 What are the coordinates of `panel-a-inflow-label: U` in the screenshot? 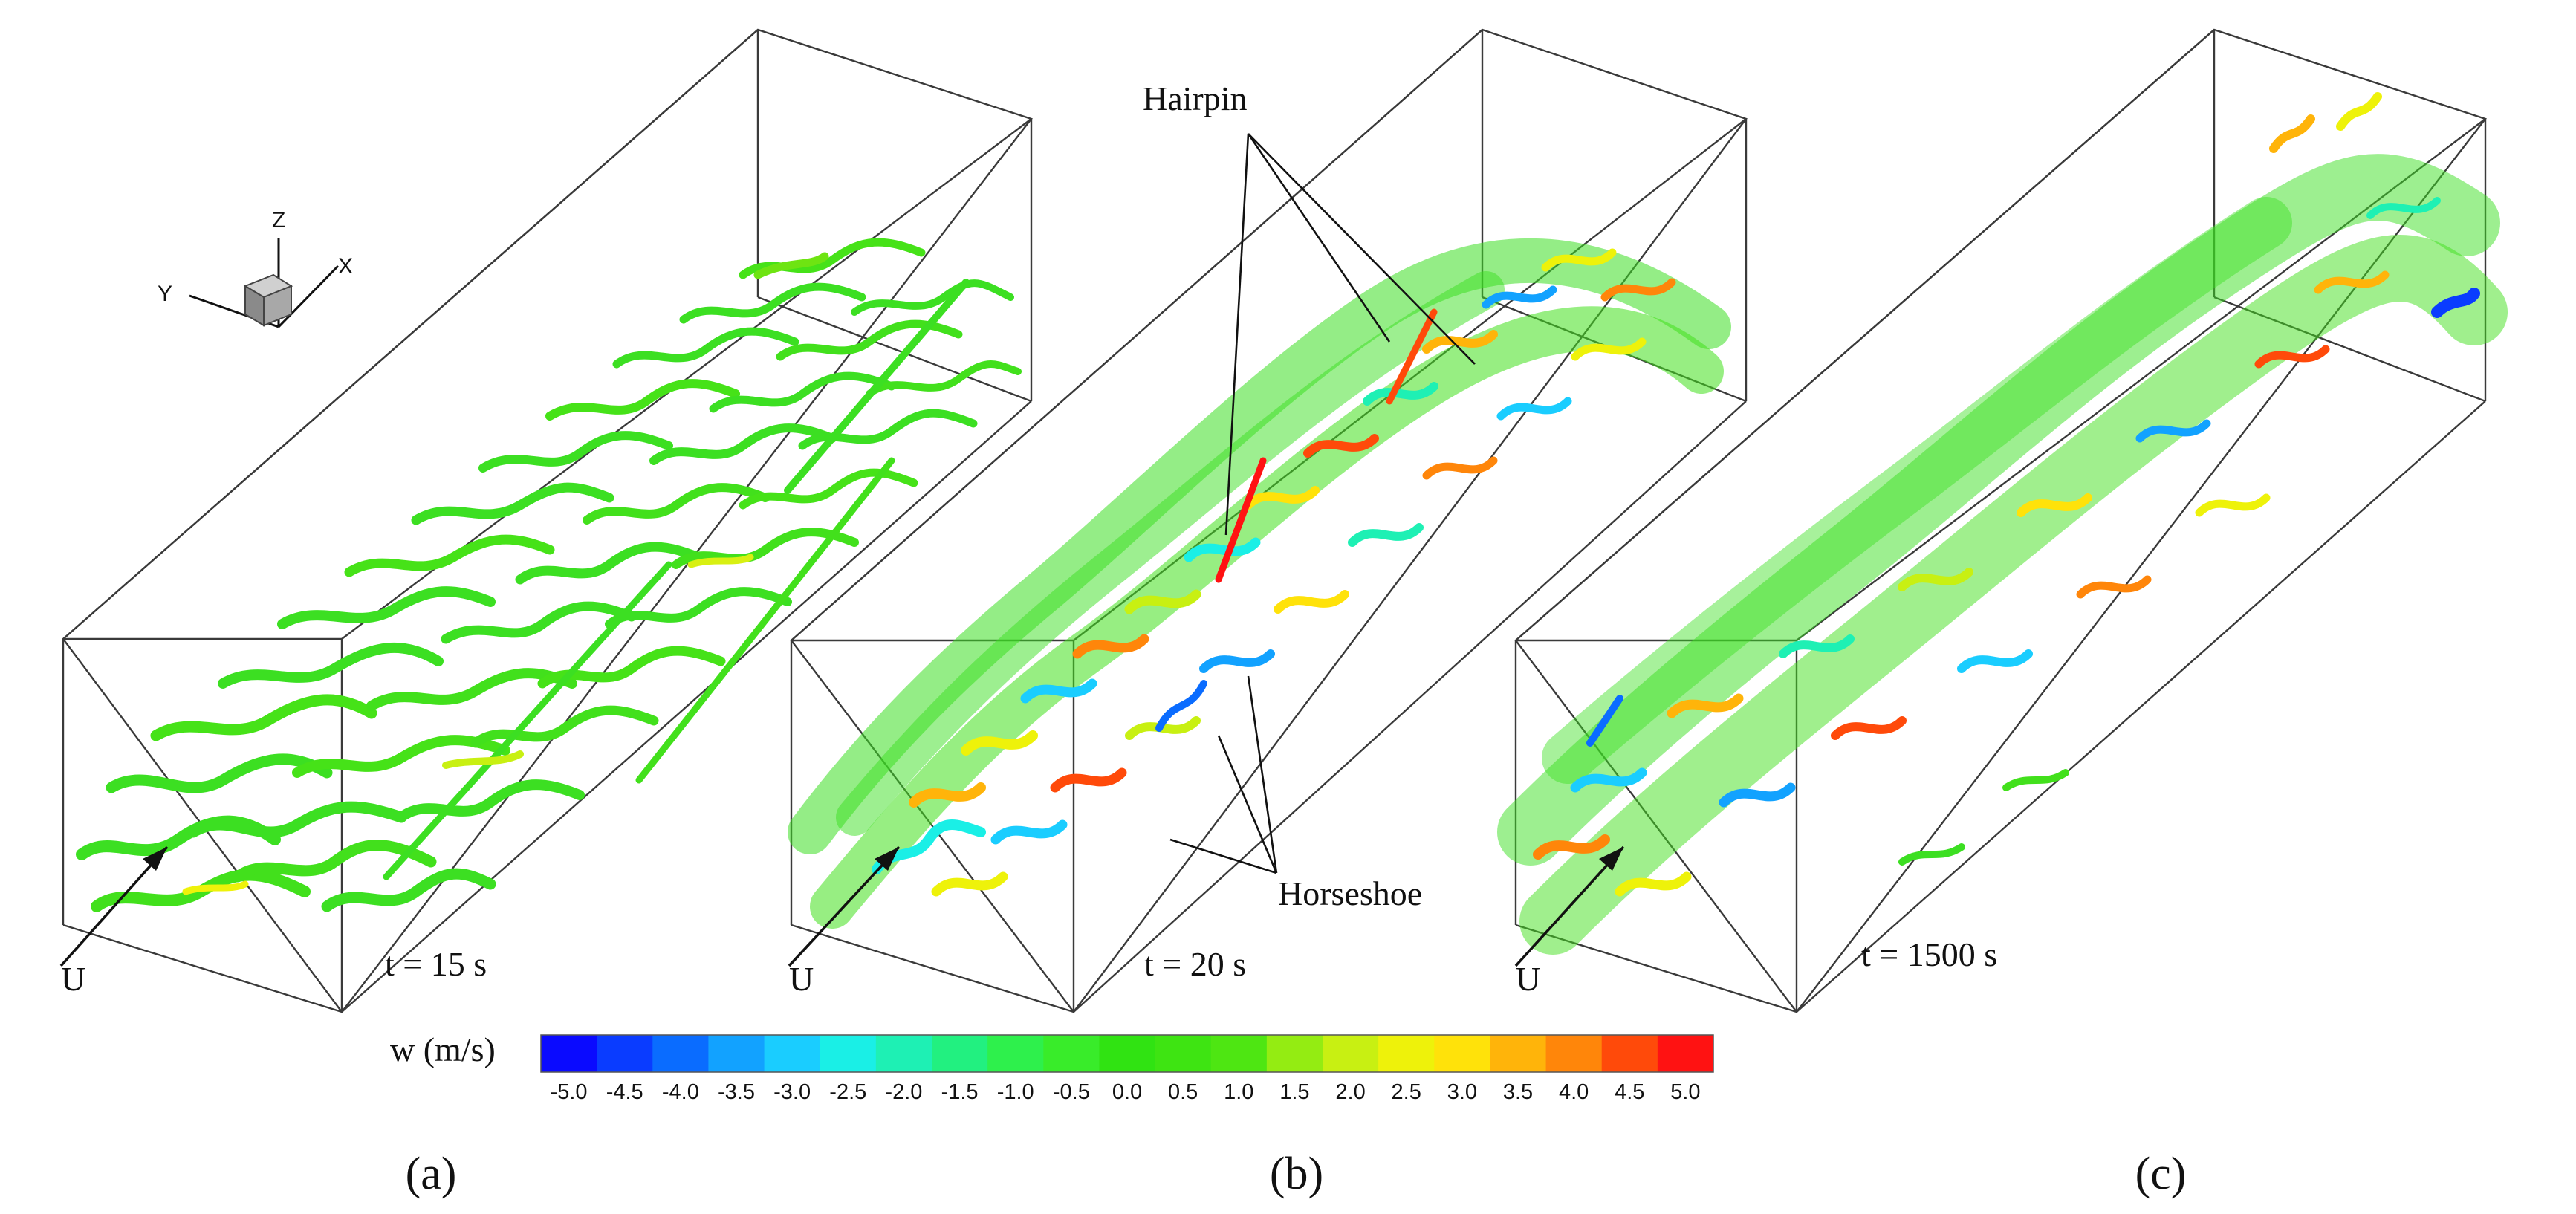 It's located at (73, 979).